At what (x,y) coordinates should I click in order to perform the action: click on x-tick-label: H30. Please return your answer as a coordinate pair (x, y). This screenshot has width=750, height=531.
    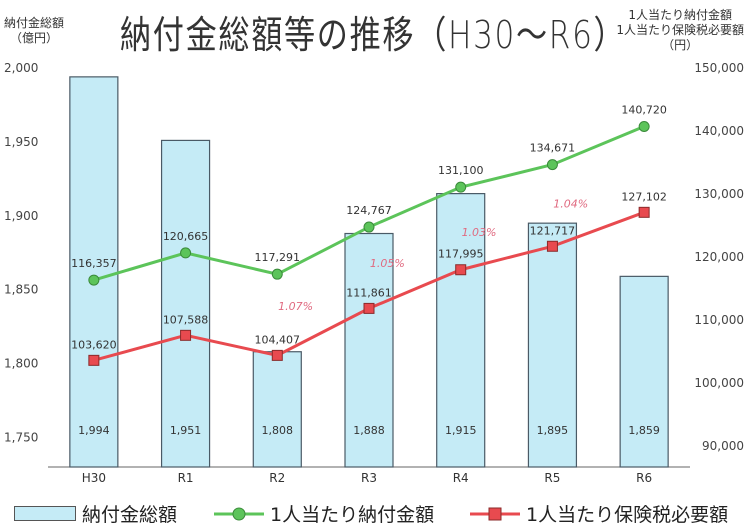
    Looking at the image, I should click on (94, 478).